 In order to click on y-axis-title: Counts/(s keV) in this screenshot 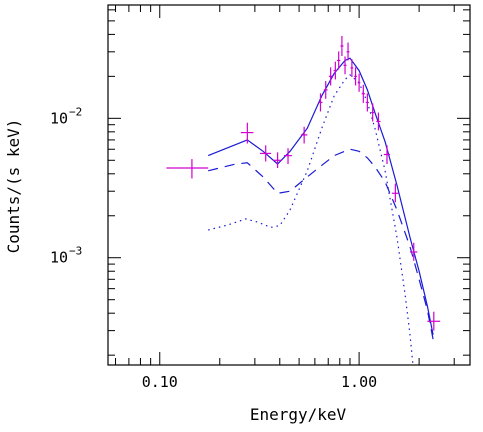, I will do `click(13, 186)`.